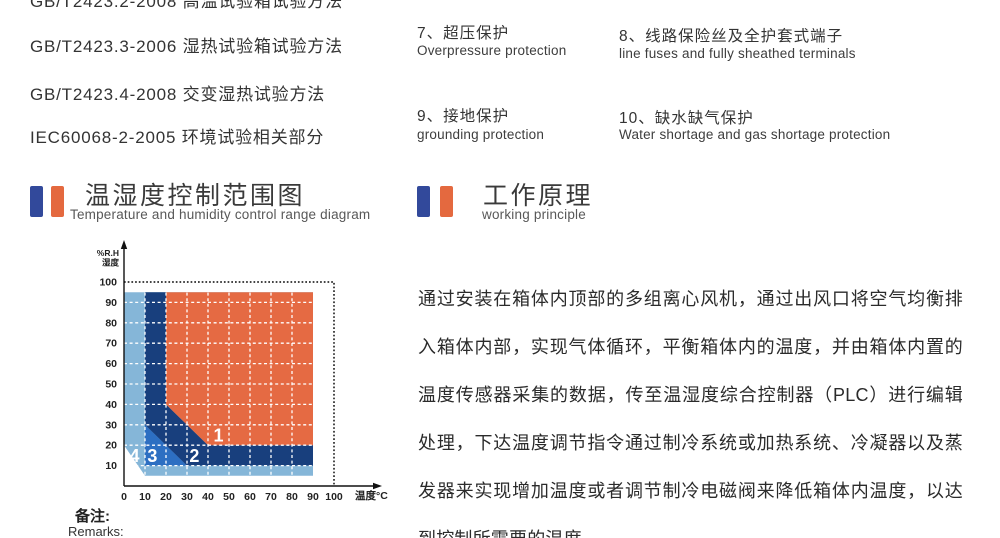 This screenshot has width=1000, height=538. I want to click on section-title: 工作原理, so click(538, 196).